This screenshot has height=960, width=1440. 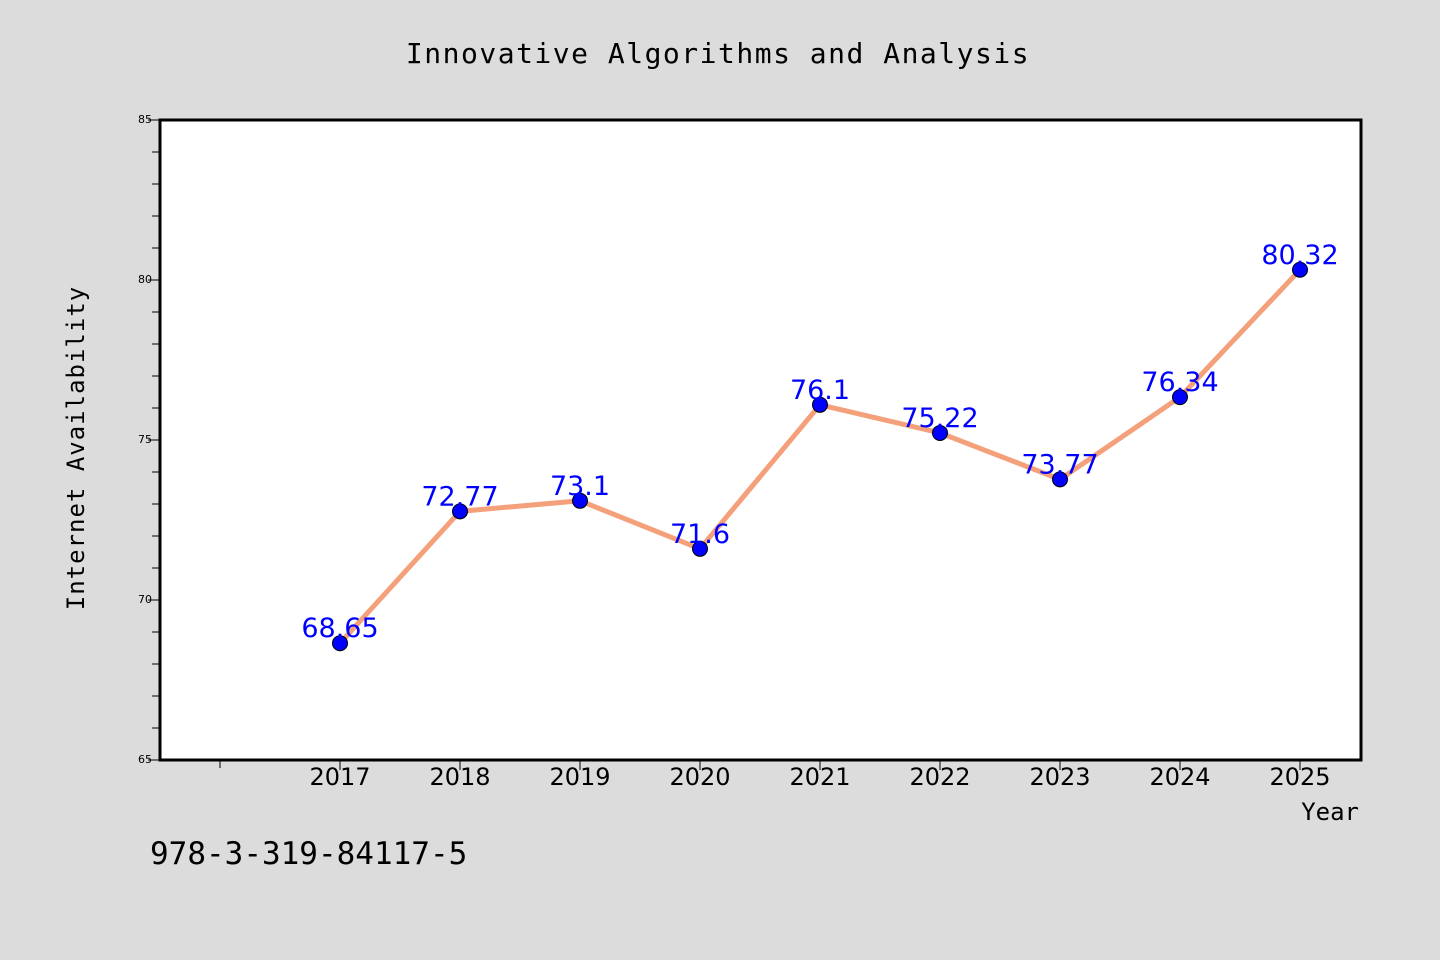 What do you see at coordinates (820, 390) in the screenshot?
I see `data-value-label: 76.1` at bounding box center [820, 390].